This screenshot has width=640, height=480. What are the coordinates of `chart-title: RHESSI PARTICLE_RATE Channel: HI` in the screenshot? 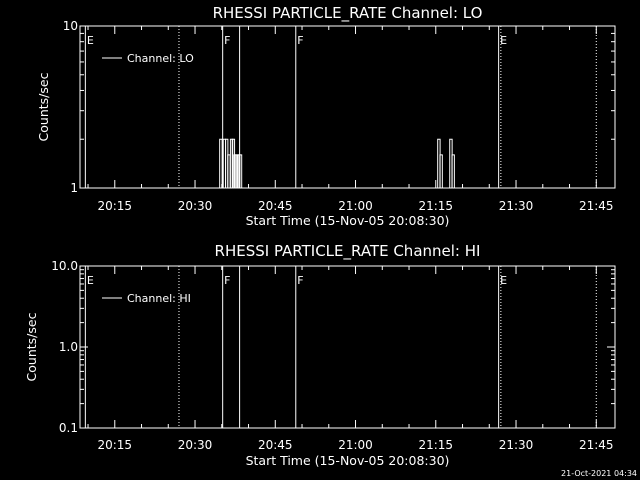 It's located at (348, 251).